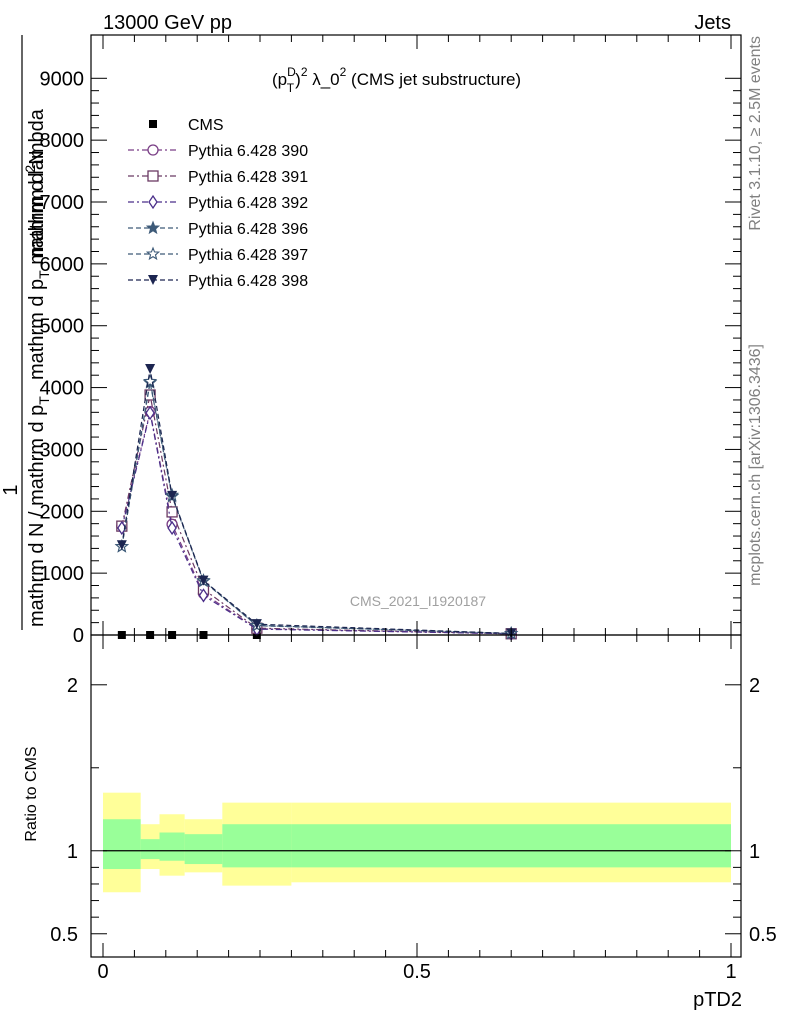  I want to click on ratio-x-tick-label: 0, so click(102, 972).